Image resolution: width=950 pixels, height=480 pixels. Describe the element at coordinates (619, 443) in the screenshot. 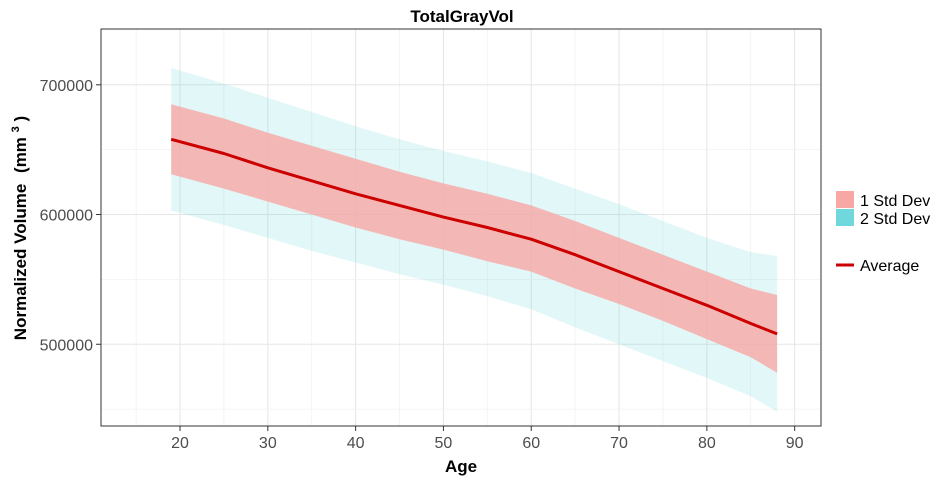

I see `x-tick-label: 70` at that location.